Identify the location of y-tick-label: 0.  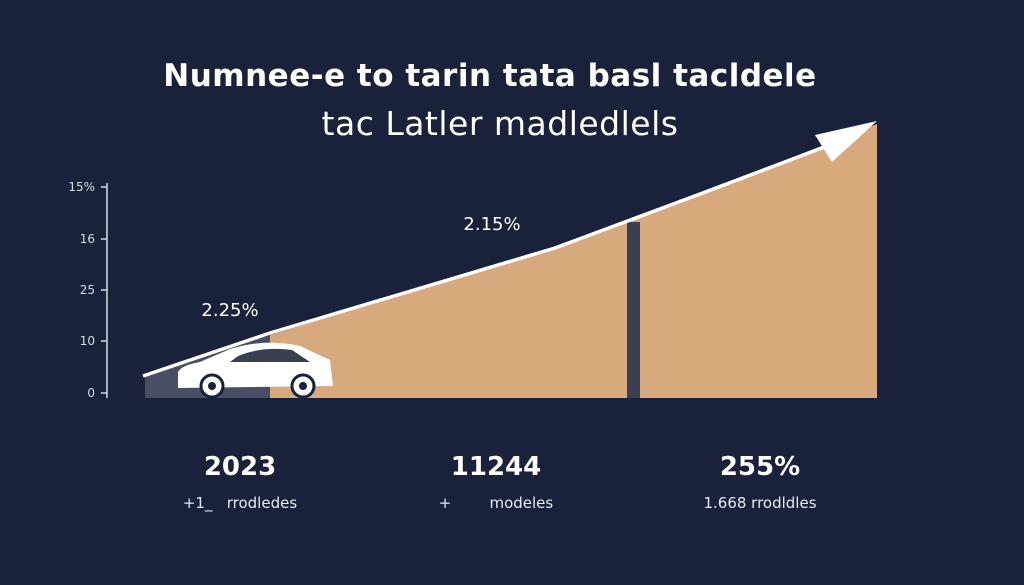
(91, 393).